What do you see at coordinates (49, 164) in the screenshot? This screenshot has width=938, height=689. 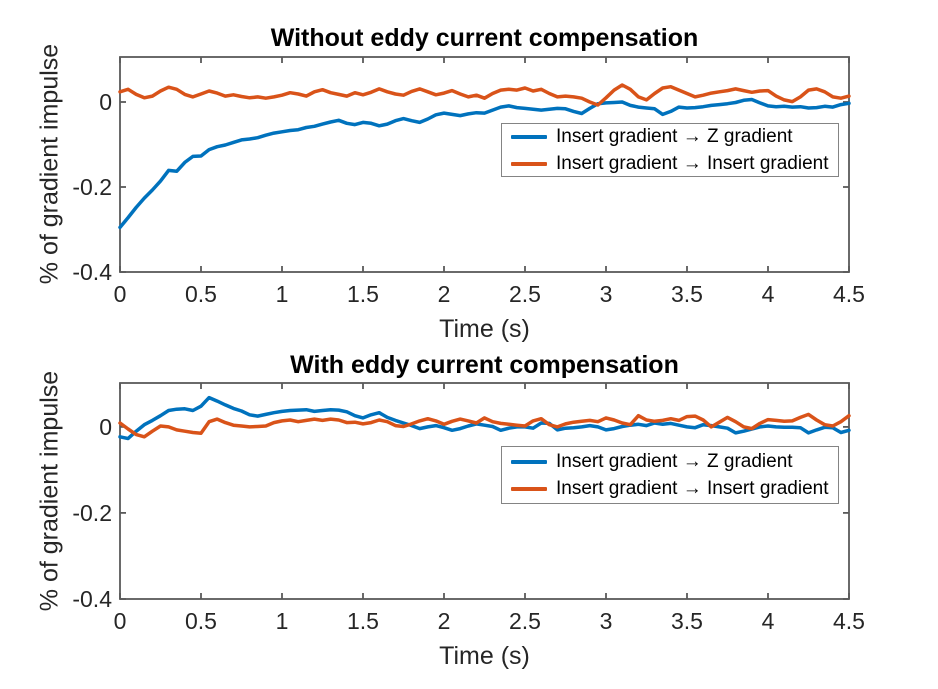 I see `y-axis-label-top: % of gradient impulse` at bounding box center [49, 164].